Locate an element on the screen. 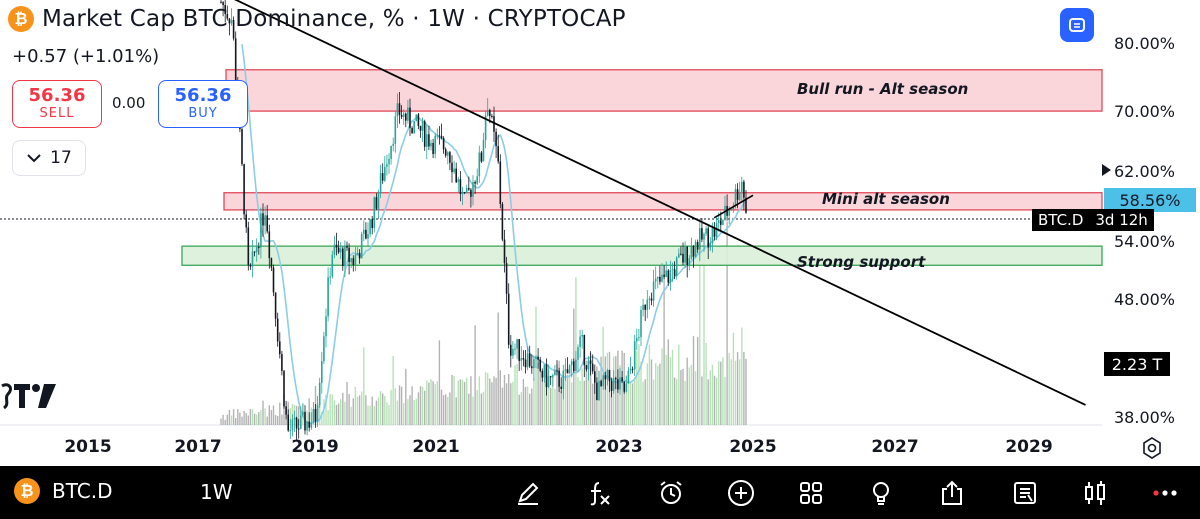 This screenshot has width=1200, height=519. ideas-icon is located at coordinates (881, 493).